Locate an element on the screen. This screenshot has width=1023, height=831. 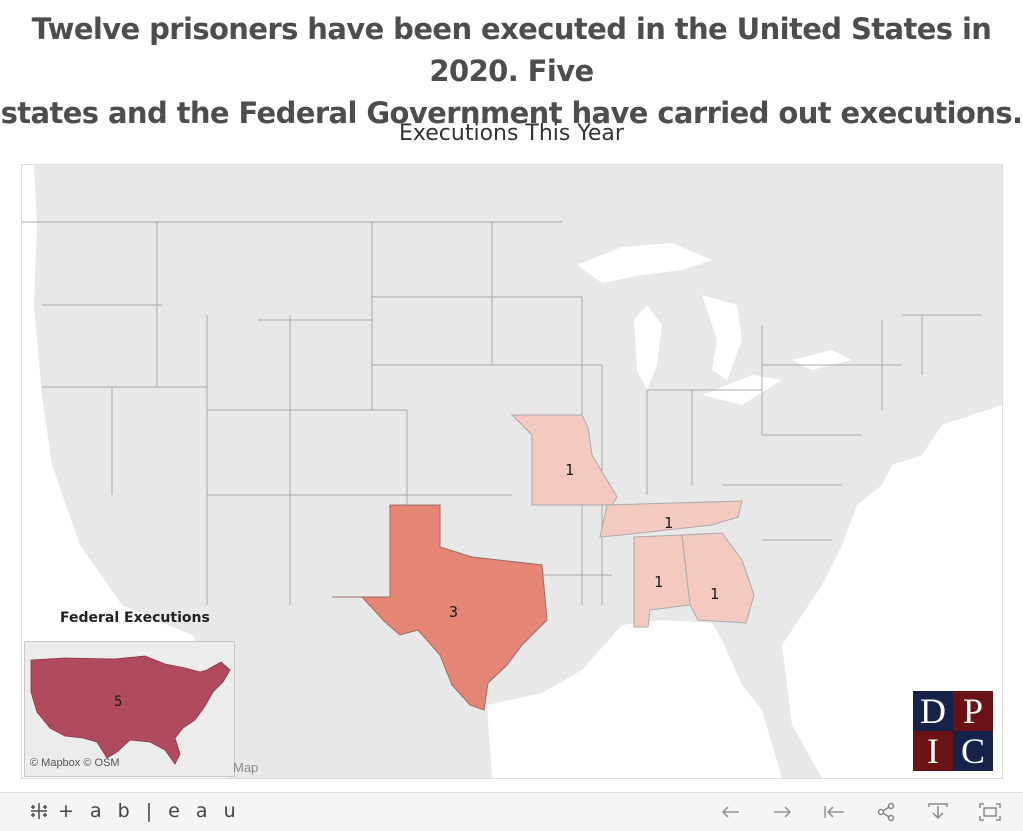
download-icon is located at coordinates (938, 811).